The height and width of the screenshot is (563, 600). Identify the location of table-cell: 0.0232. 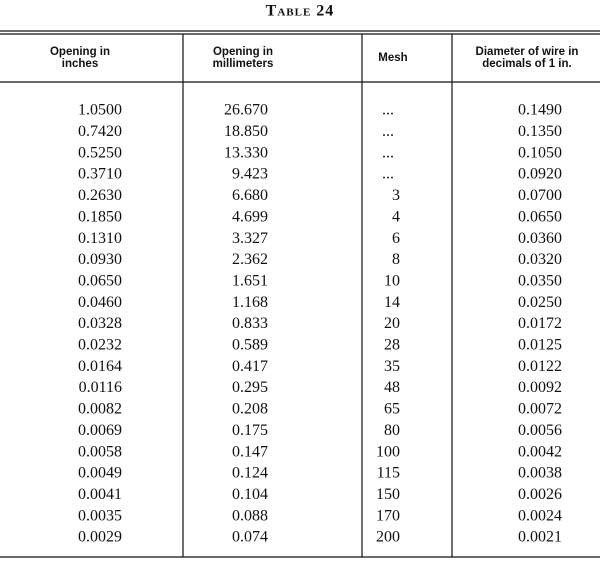
(100, 345).